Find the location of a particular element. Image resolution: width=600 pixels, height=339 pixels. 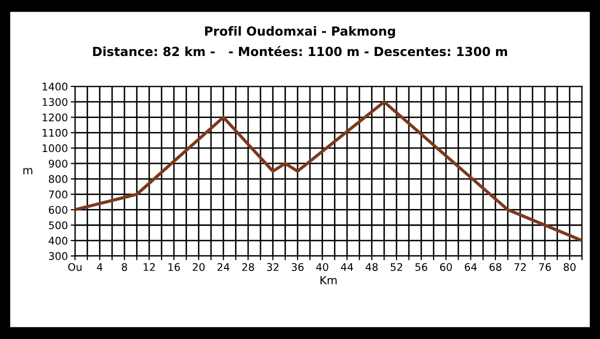

y-tick-label: 400 is located at coordinates (58, 240).